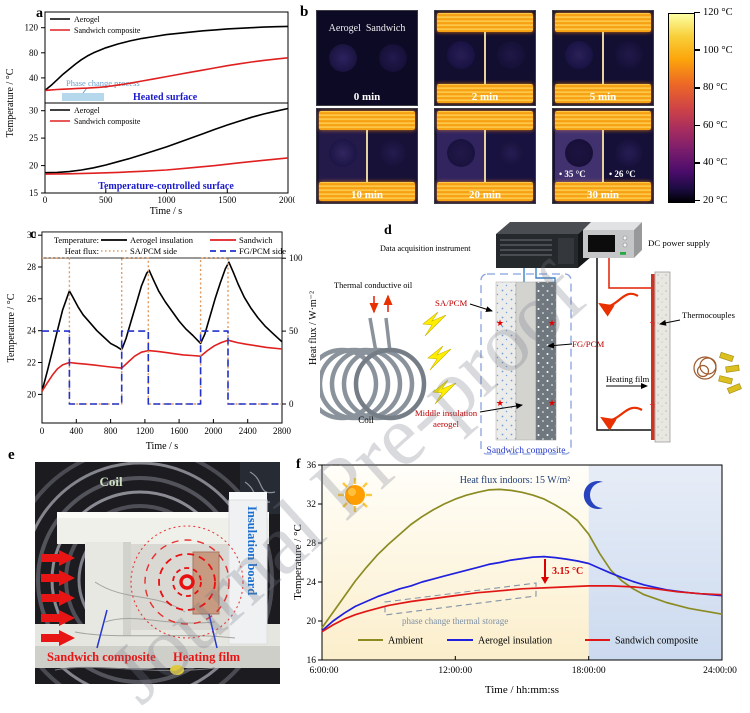 The width and height of the screenshot is (750, 713). What do you see at coordinates (455, 671) in the screenshot?
I see `svg-text: 12:00:00` at bounding box center [455, 671].